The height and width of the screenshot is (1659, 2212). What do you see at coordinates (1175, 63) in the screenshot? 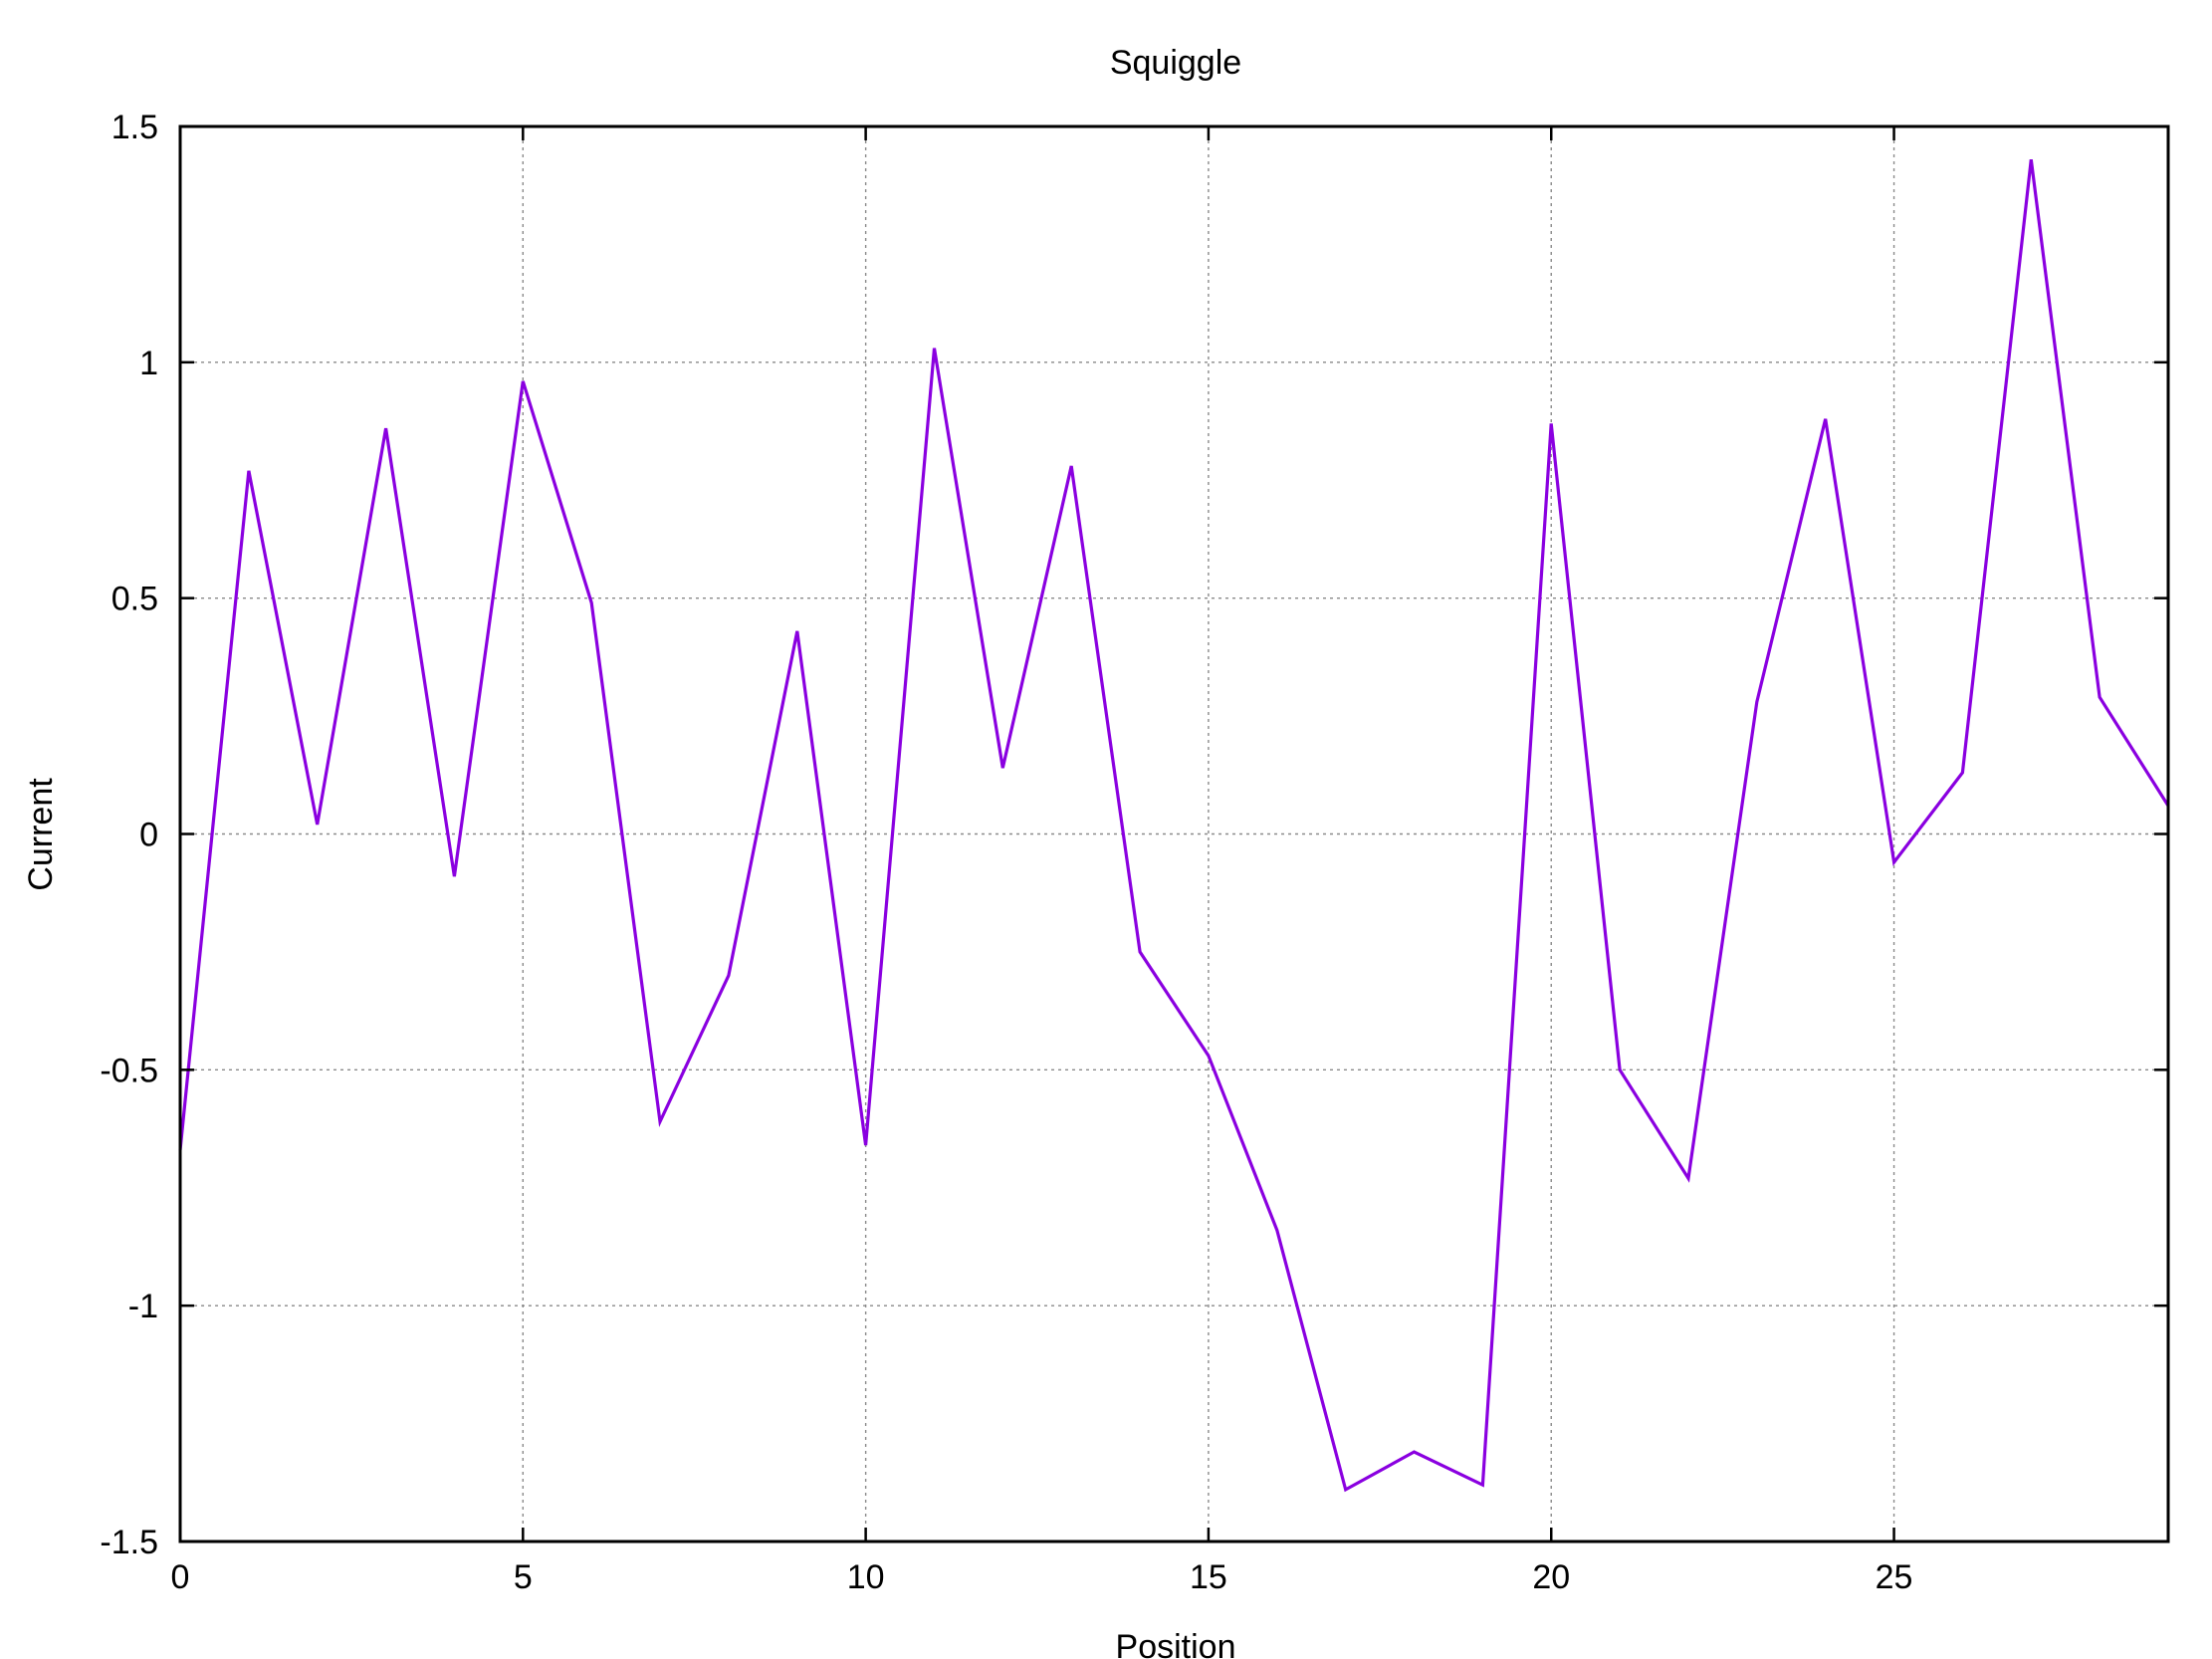
I see `chart-title: Squiggle` at bounding box center [1175, 63].